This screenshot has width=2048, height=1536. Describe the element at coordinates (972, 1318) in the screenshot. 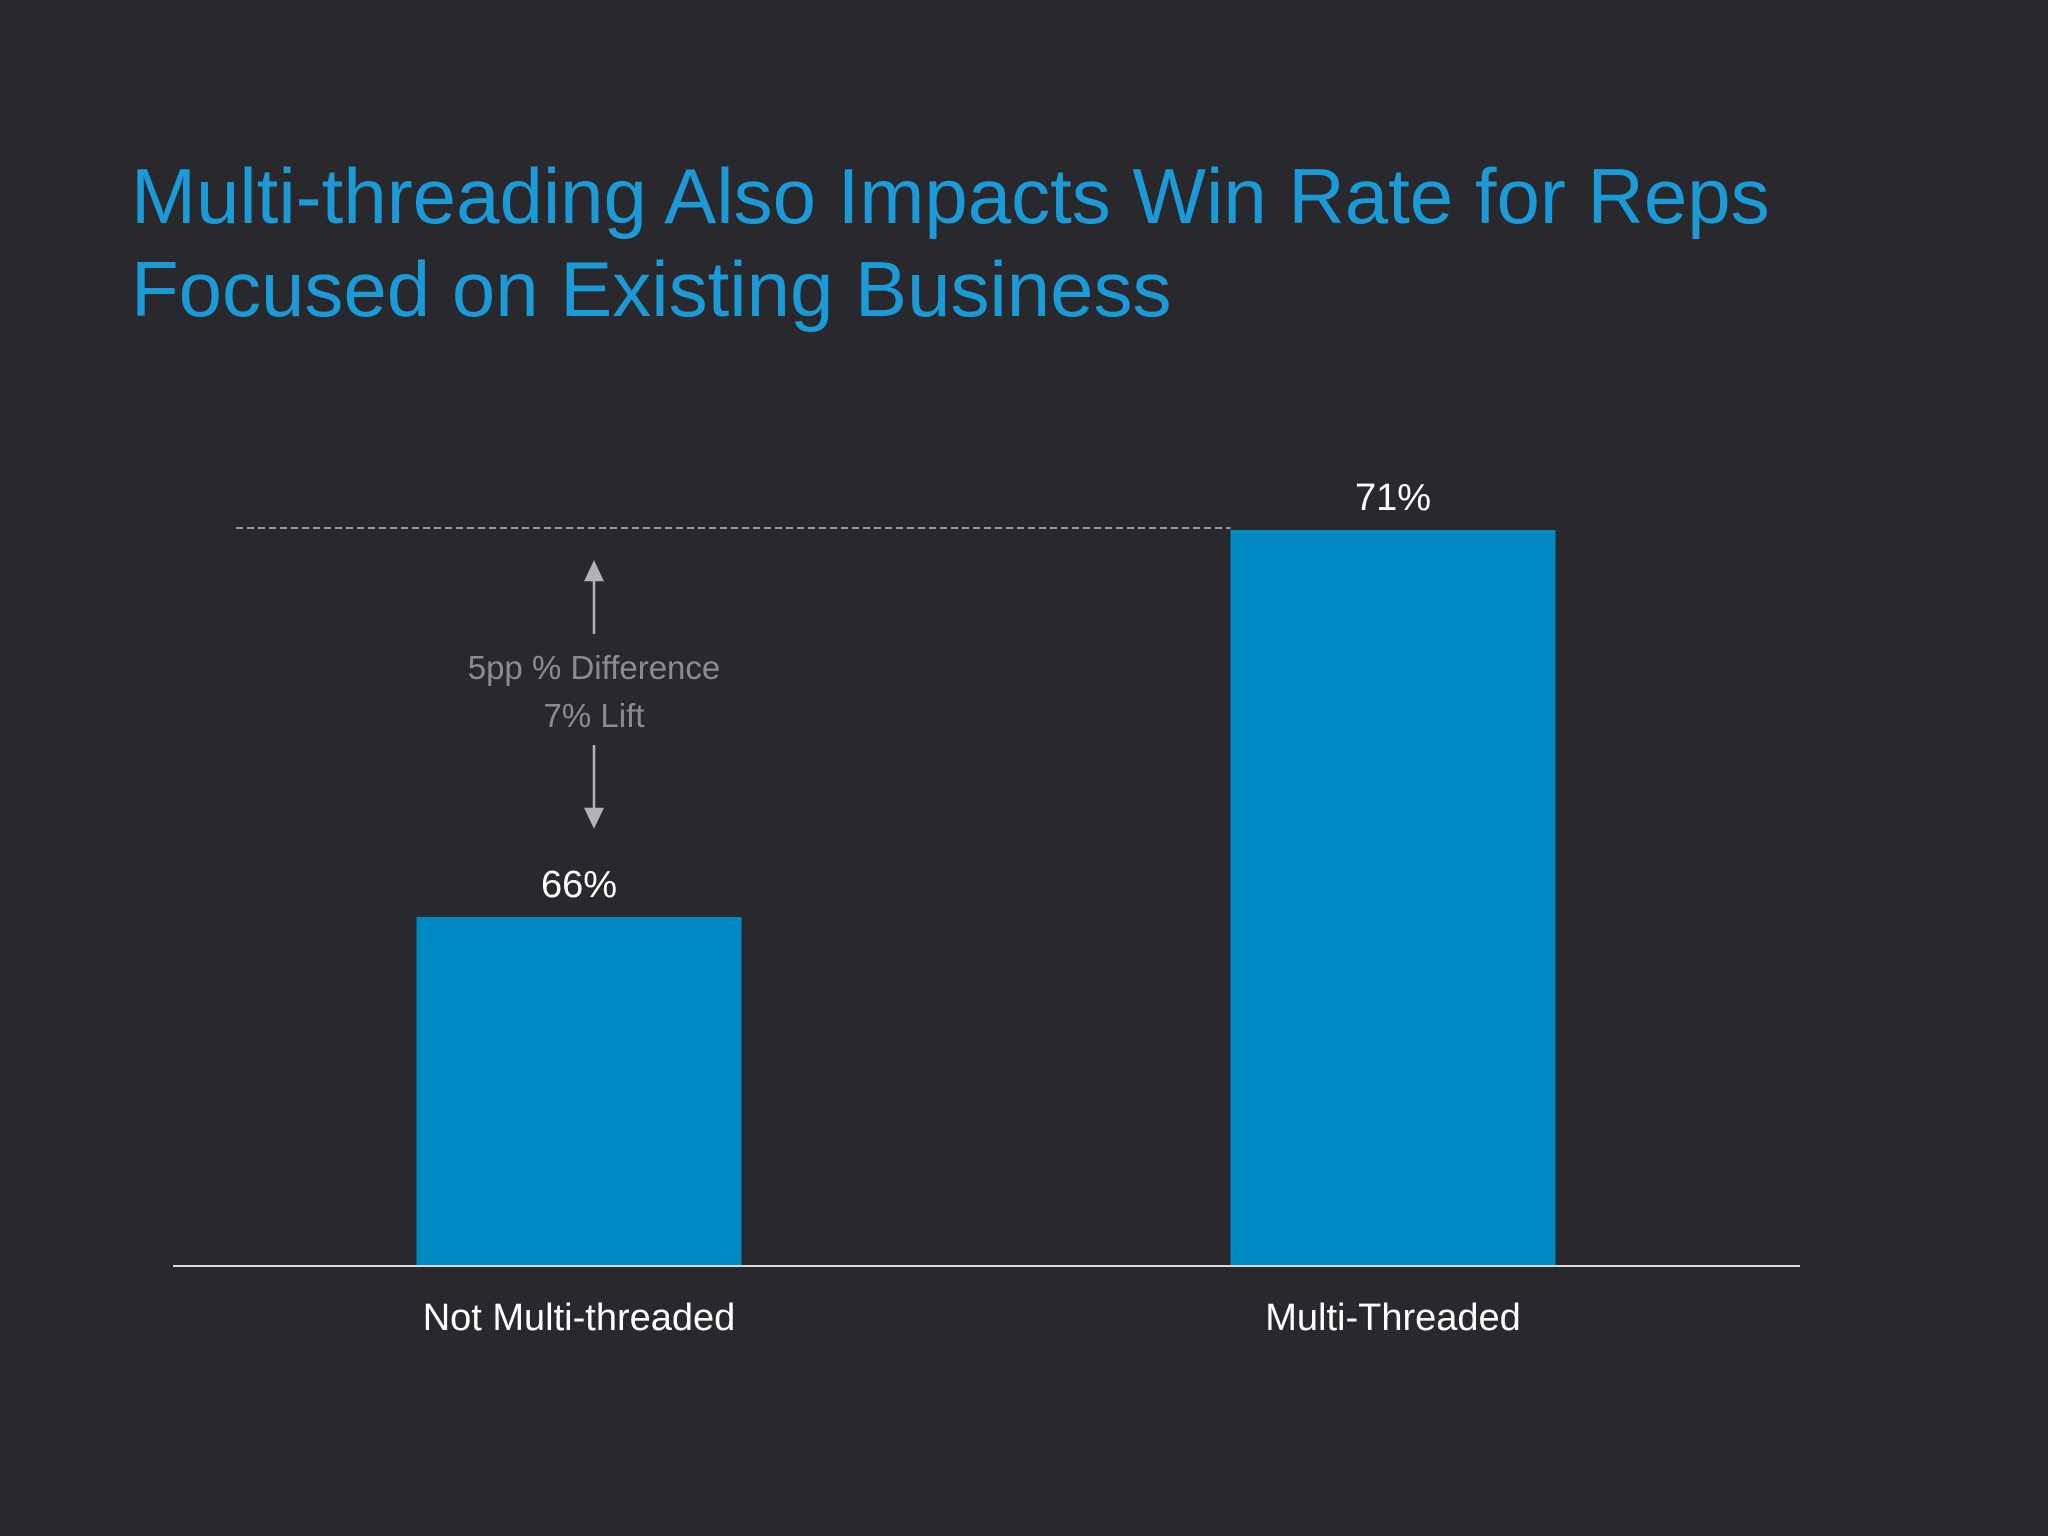

I see `category-labels-group: Not Multi-threaded Multi-Threaded` at that location.